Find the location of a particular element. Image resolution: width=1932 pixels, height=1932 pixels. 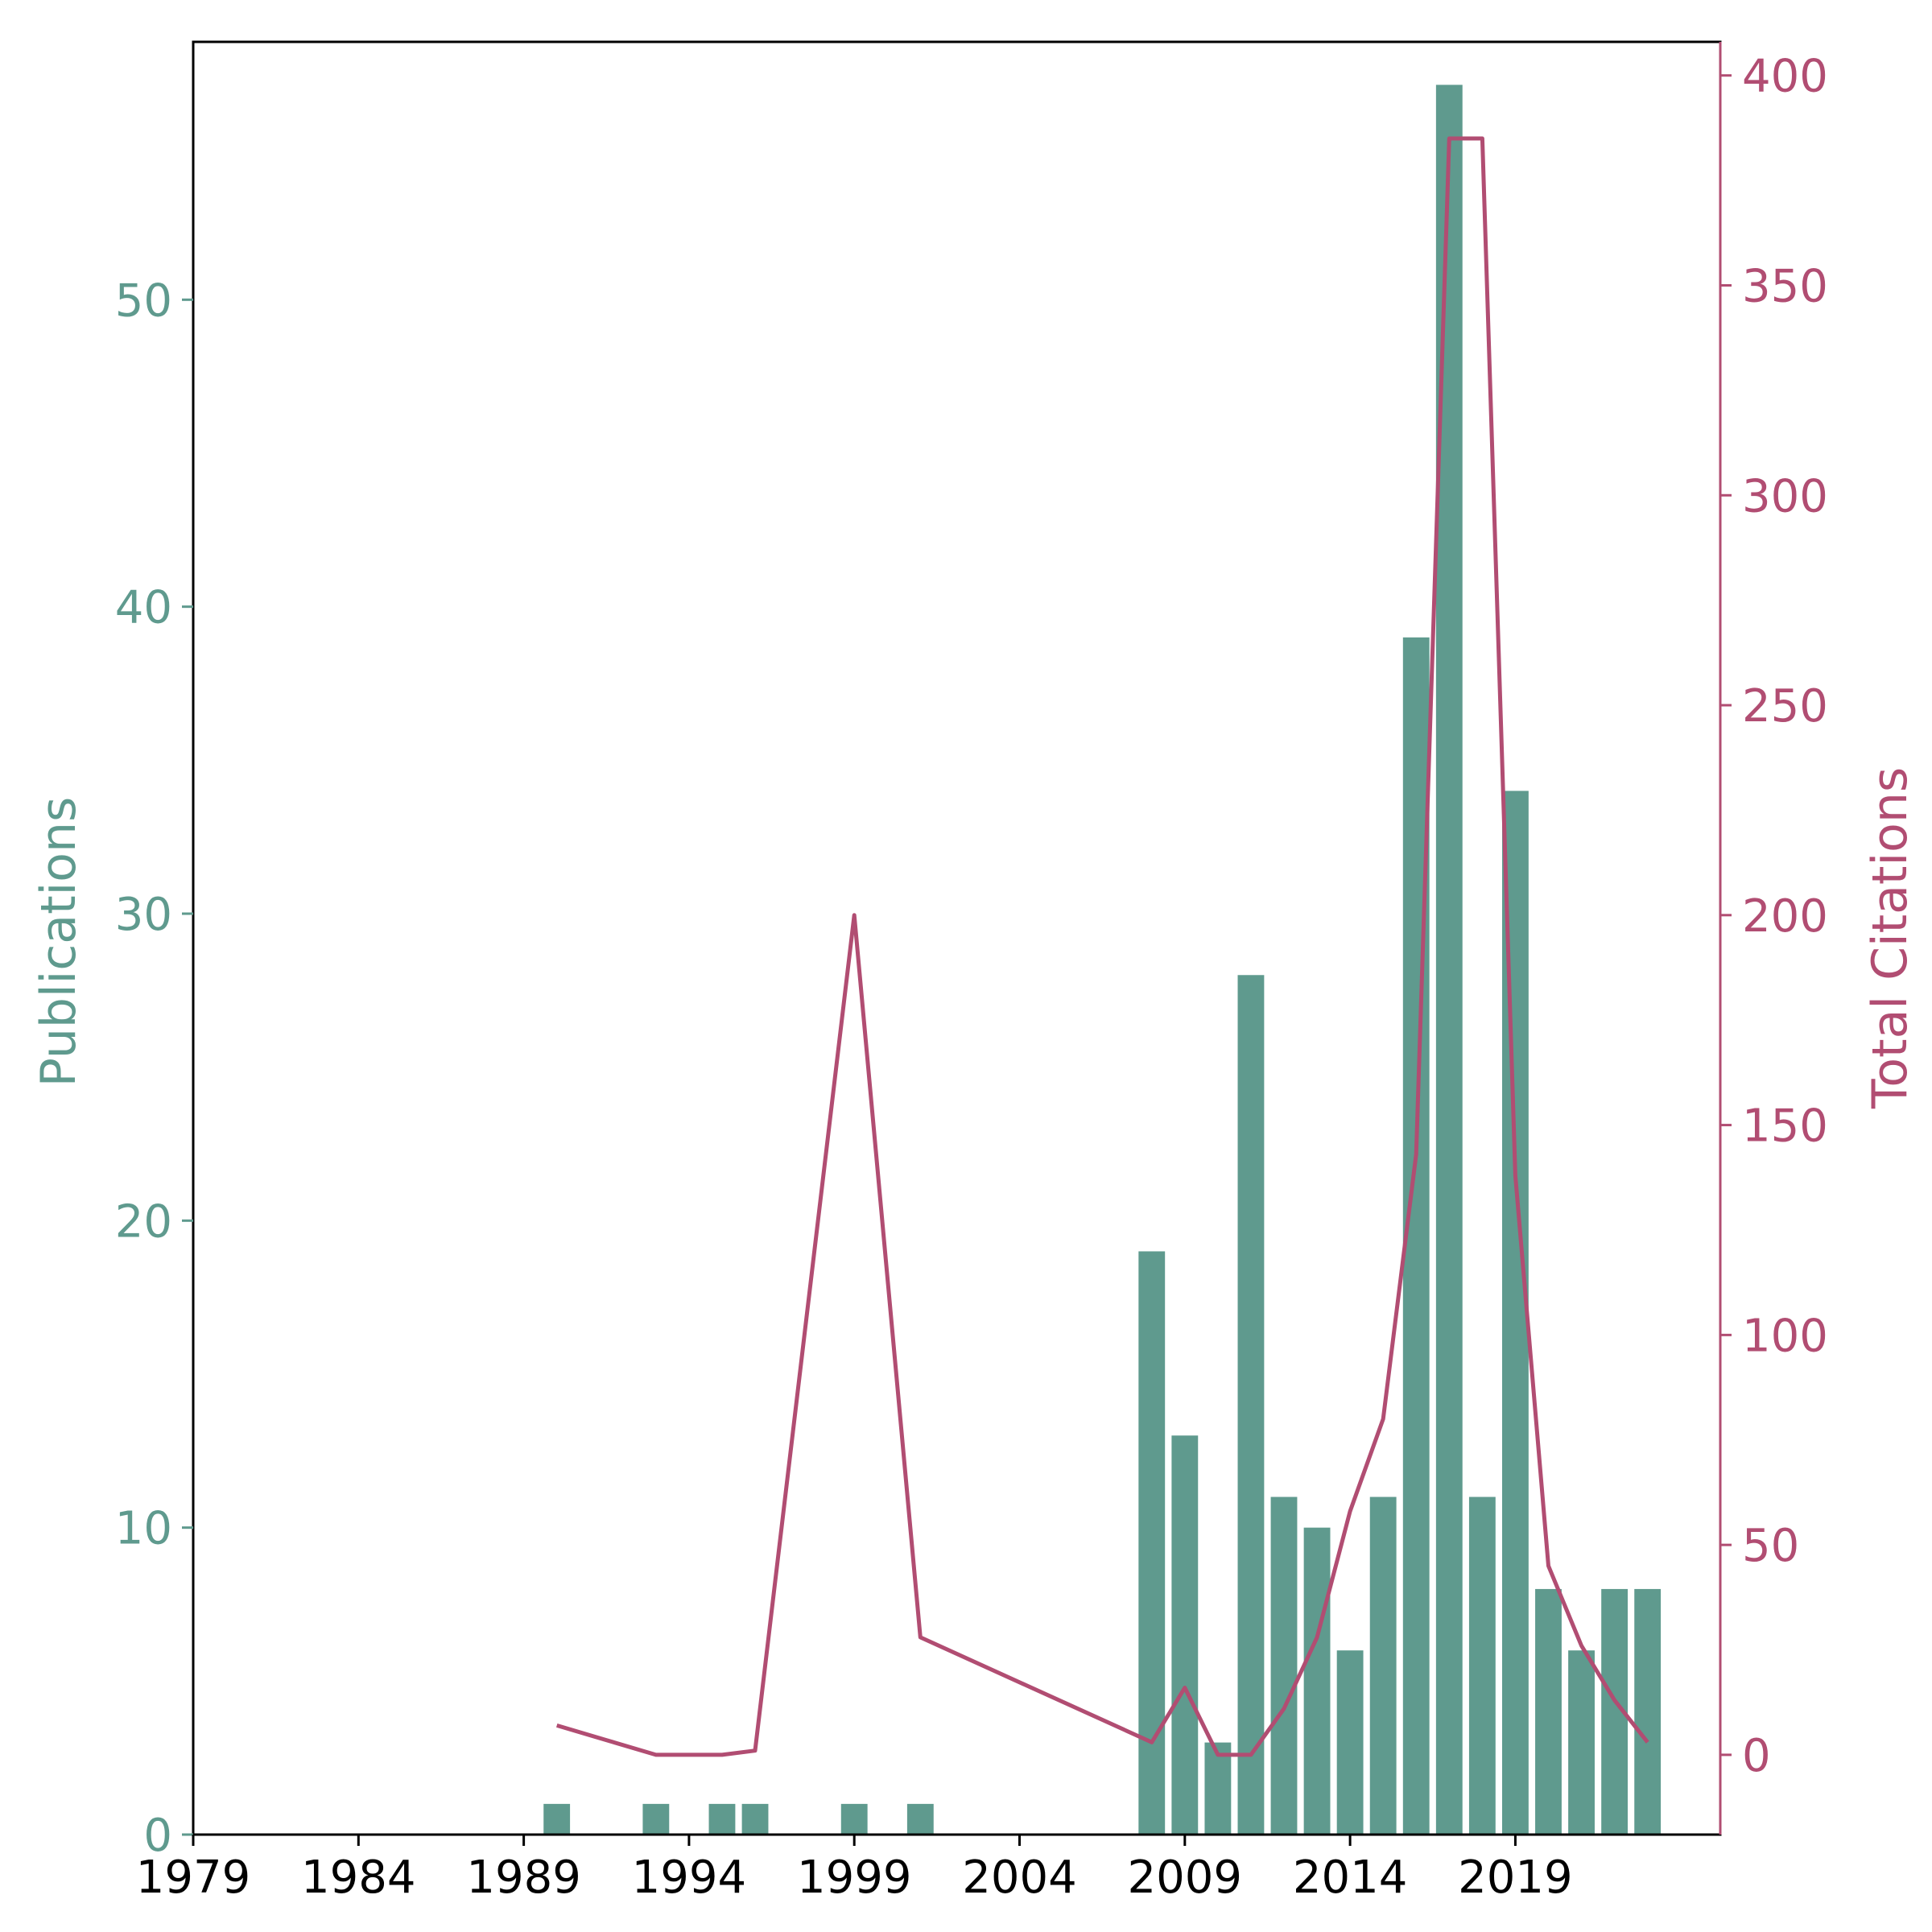

publication-bar-1990 is located at coordinates (557, 1819).